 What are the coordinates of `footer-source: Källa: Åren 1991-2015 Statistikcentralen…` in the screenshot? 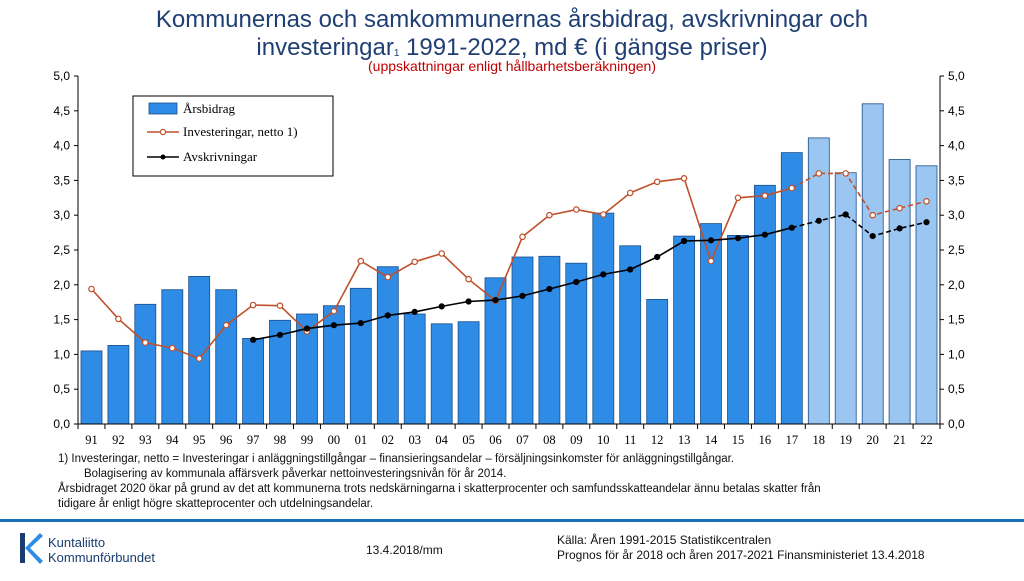 It's located at (741, 548).